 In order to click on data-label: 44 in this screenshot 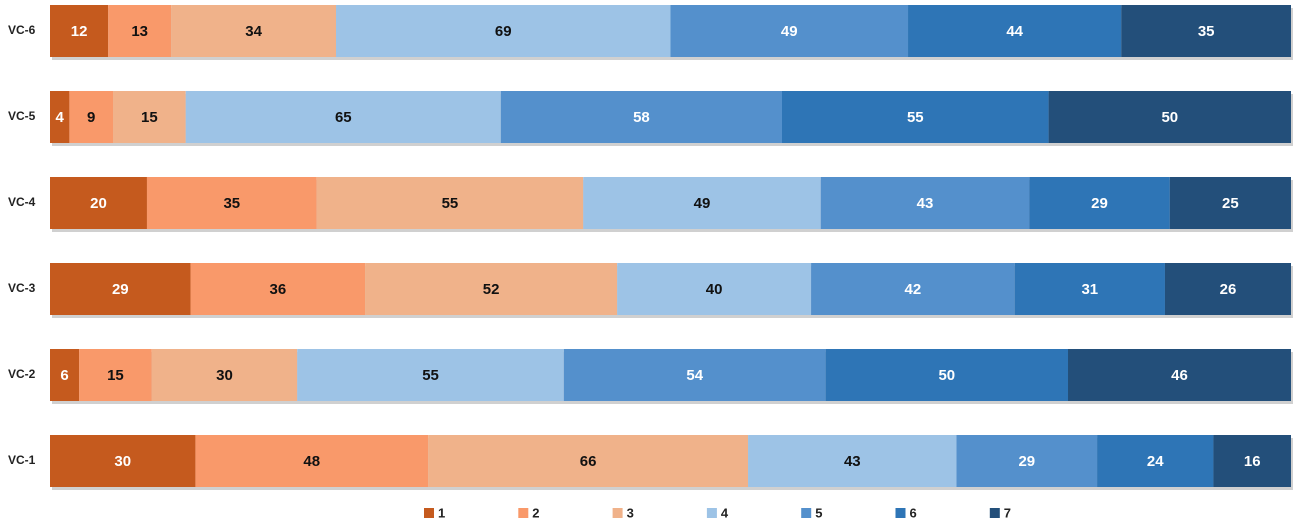, I will do `click(1014, 31)`.